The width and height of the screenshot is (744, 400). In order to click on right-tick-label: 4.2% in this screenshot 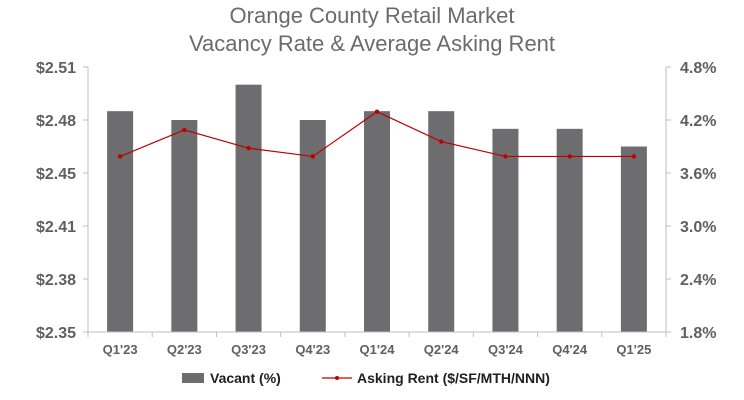, I will do `click(698, 121)`.